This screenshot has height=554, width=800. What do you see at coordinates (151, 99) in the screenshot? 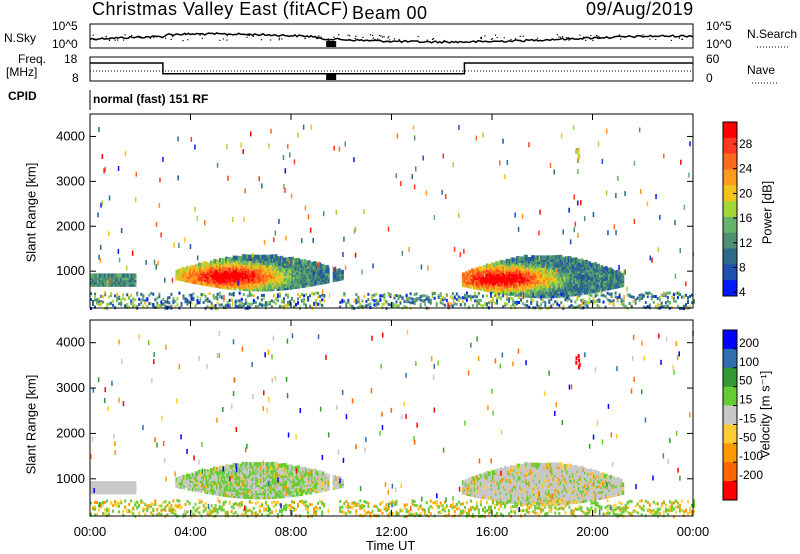
I see `cpid-text: normal (fast) 151 RF` at bounding box center [151, 99].